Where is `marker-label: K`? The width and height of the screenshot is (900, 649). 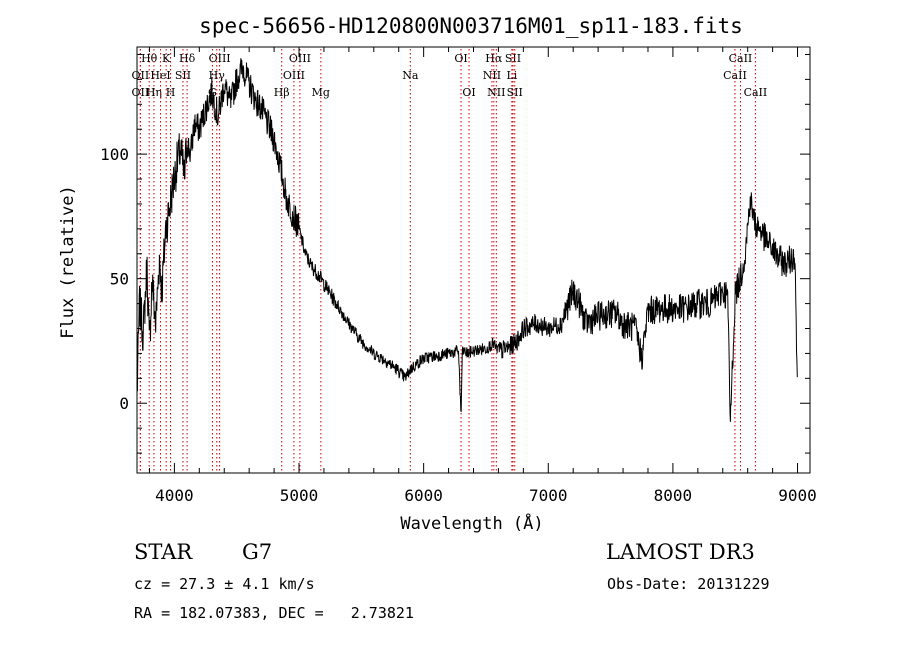
marker-label: K is located at coordinates (166, 58).